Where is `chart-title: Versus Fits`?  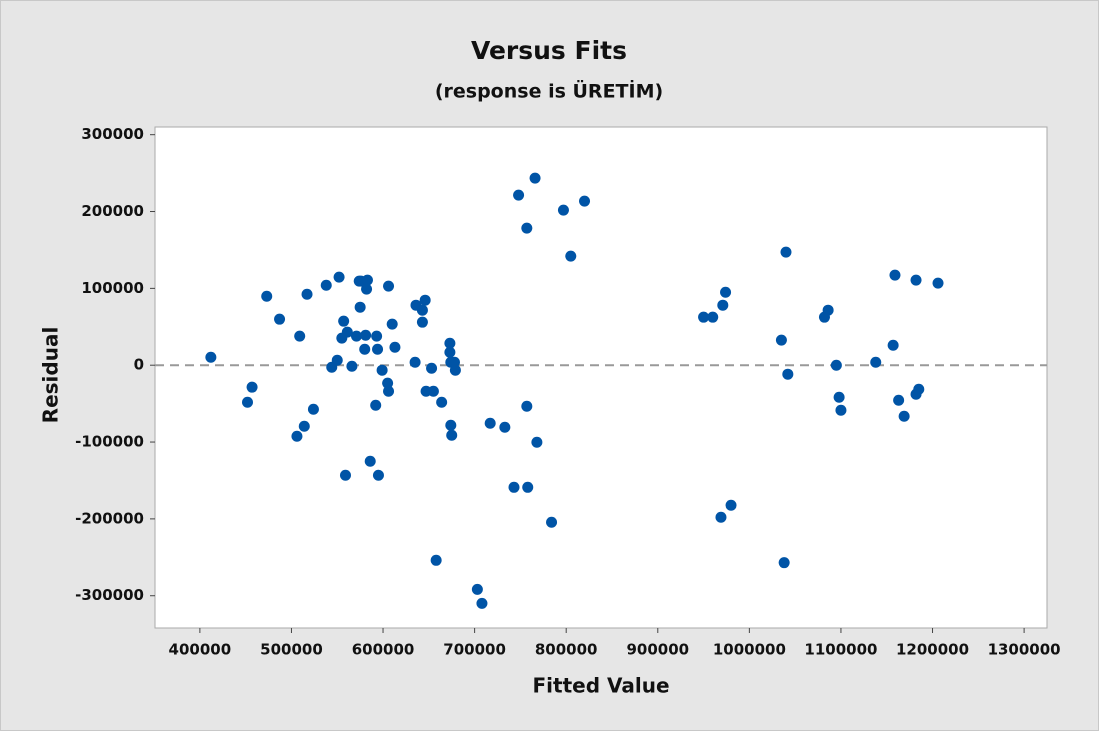
chart-title: Versus Fits is located at coordinates (549, 50).